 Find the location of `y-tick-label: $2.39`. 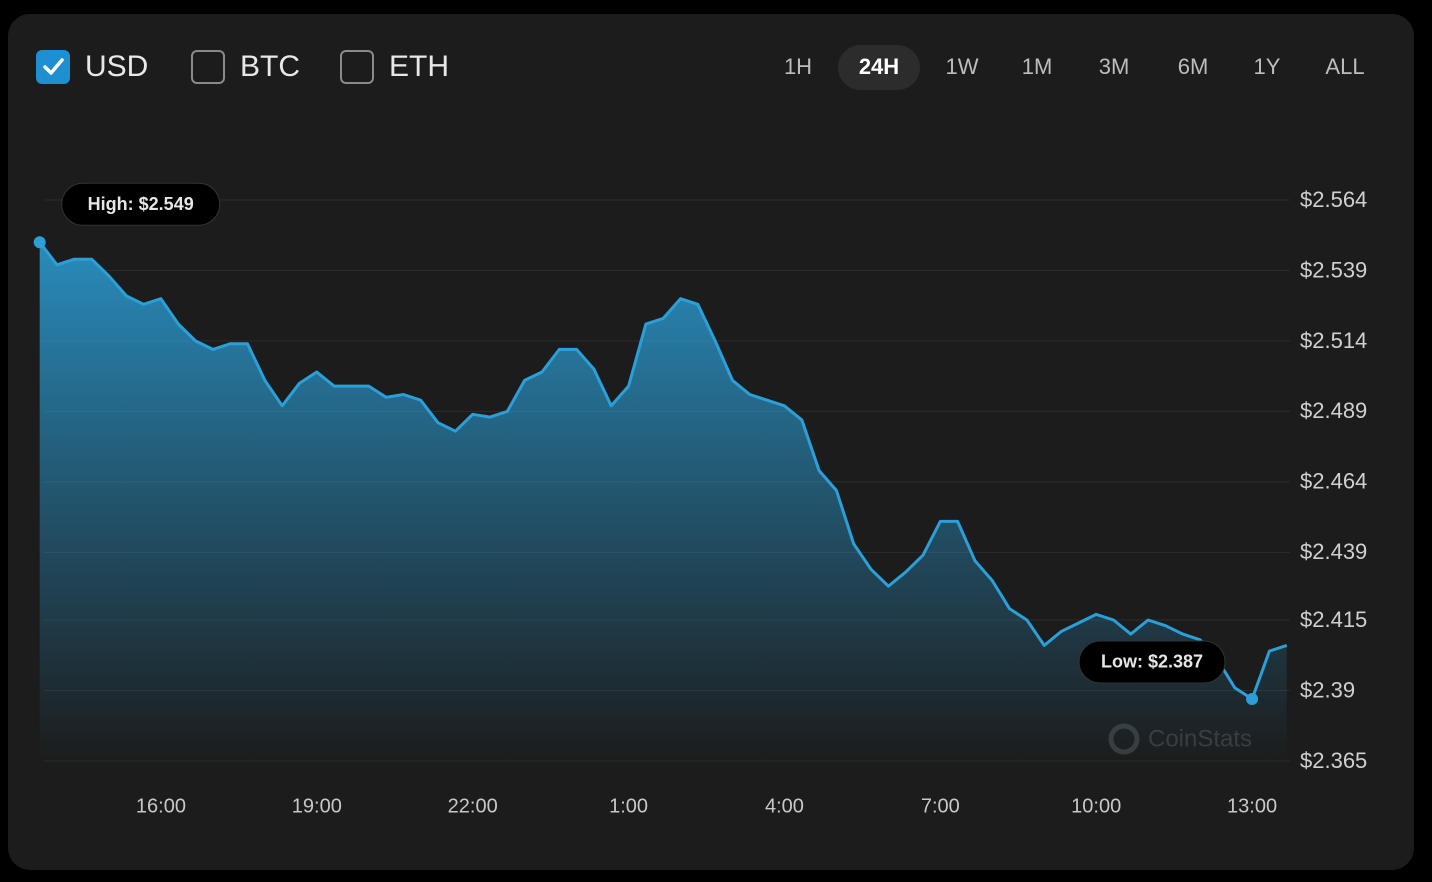

y-tick-label: $2.39 is located at coordinates (1327, 689).